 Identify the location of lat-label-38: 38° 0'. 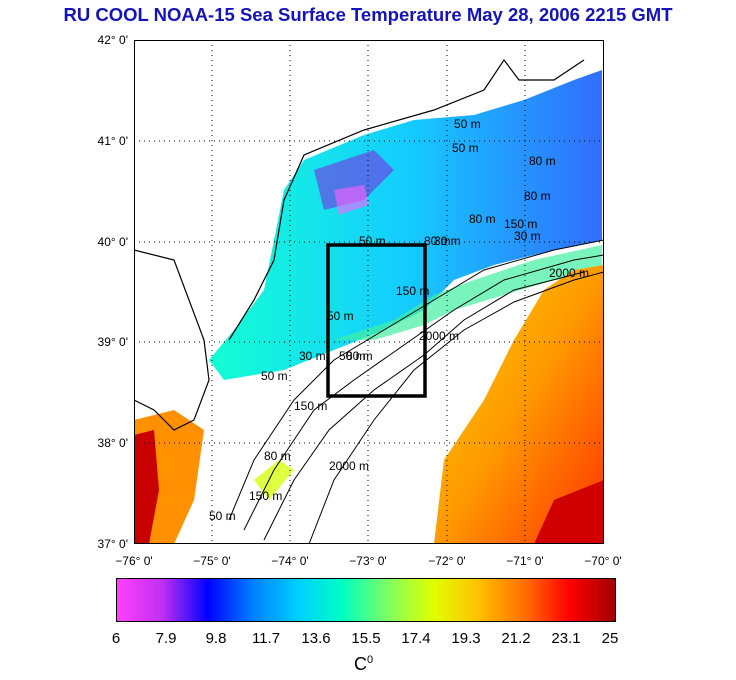
(112, 443).